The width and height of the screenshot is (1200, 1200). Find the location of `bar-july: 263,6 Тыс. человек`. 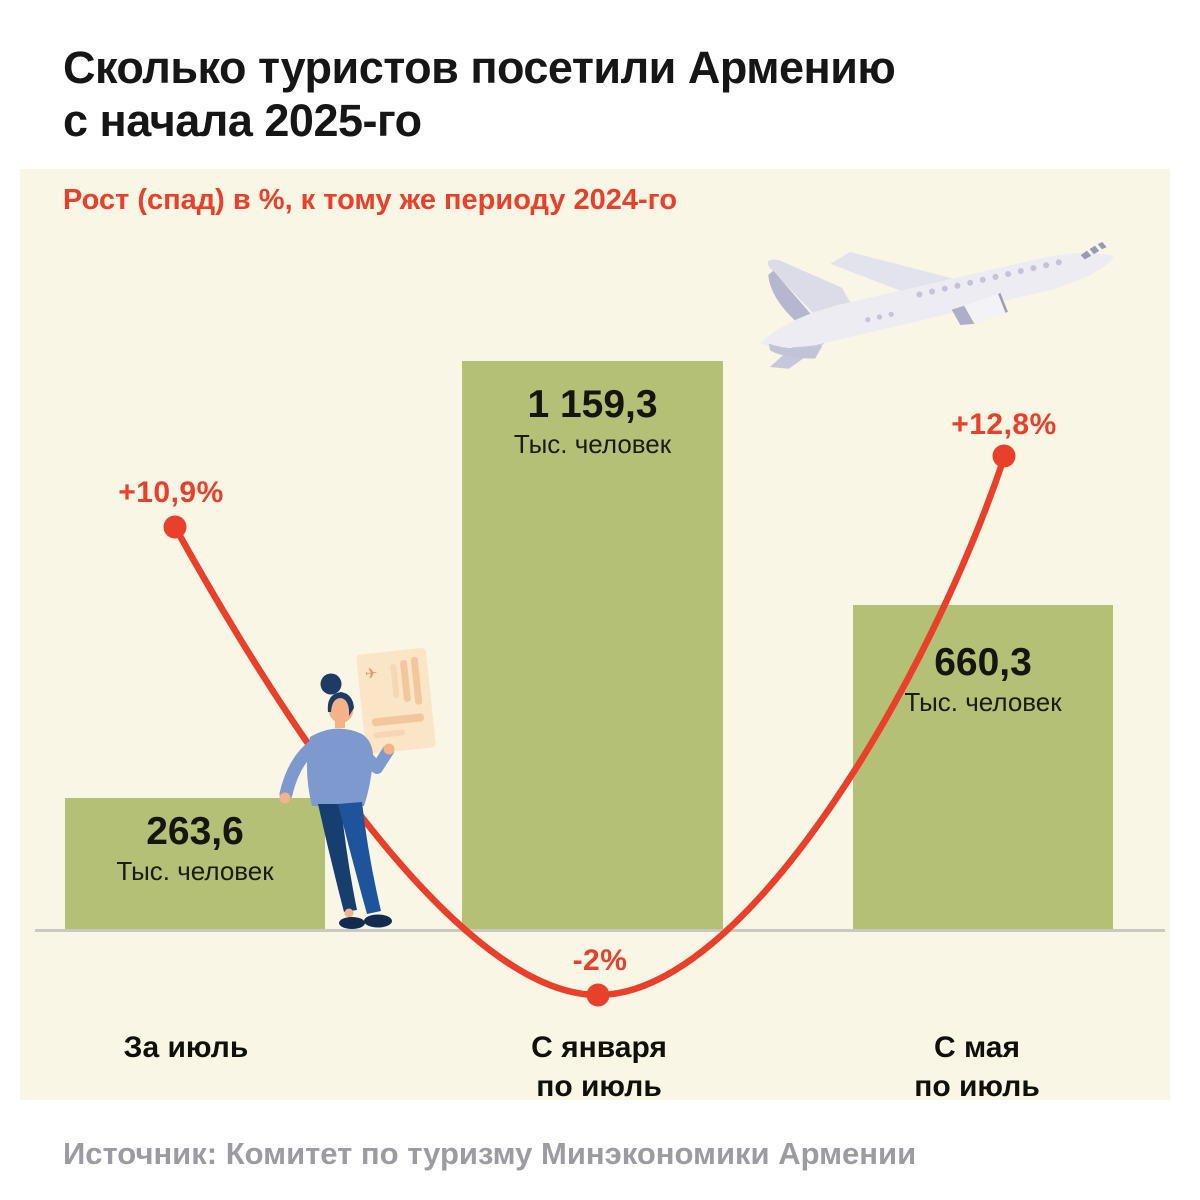

bar-july: 263,6 Тыс. человек is located at coordinates (195, 864).